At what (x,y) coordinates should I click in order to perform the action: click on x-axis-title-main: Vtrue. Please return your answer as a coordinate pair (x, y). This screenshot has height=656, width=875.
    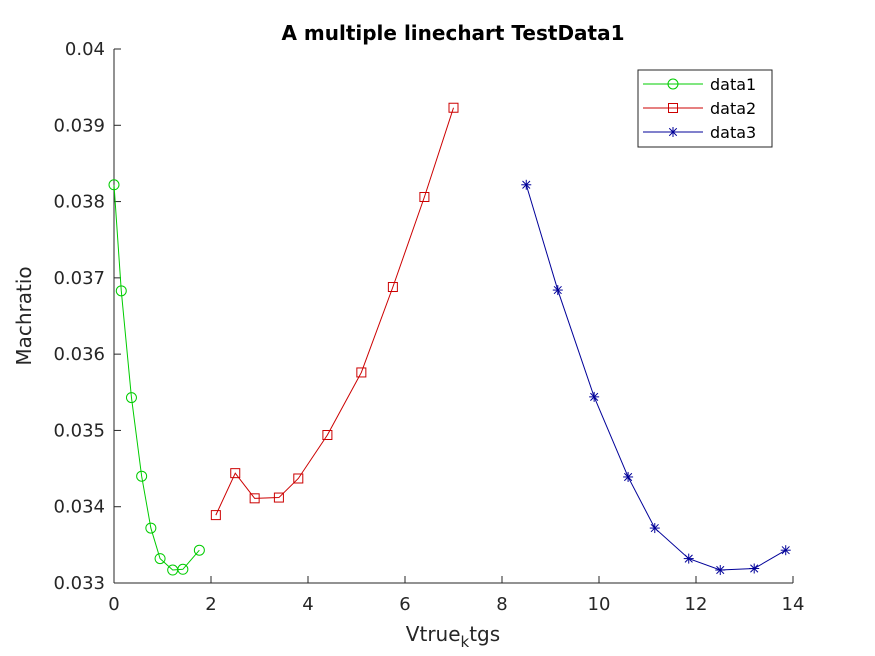
    Looking at the image, I should click on (433, 634).